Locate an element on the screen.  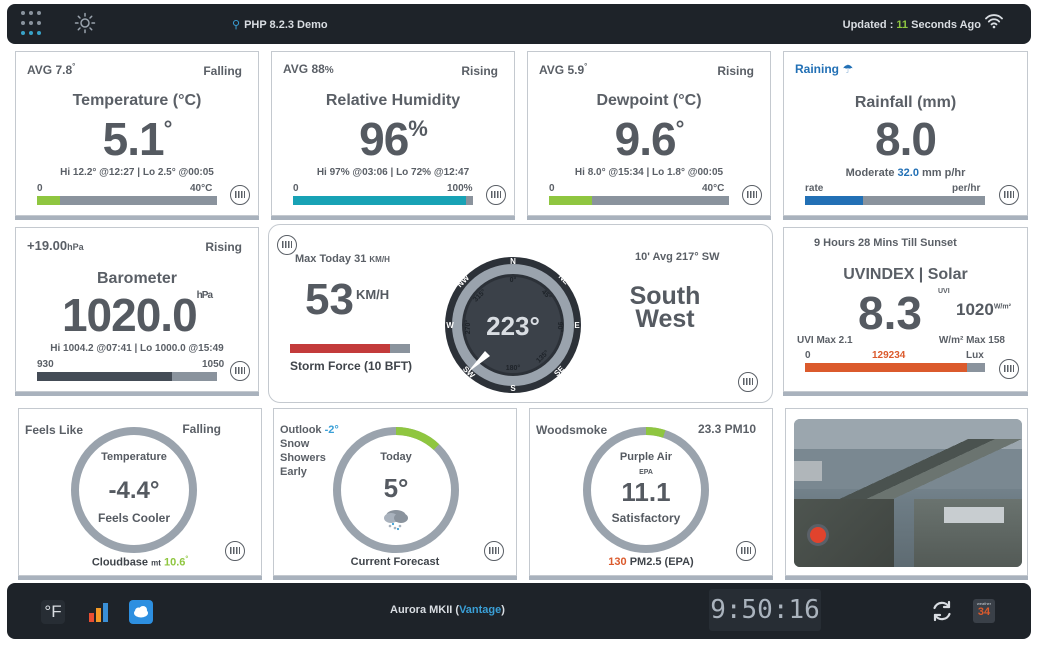
feels-like-trend: Falling is located at coordinates (201, 429).